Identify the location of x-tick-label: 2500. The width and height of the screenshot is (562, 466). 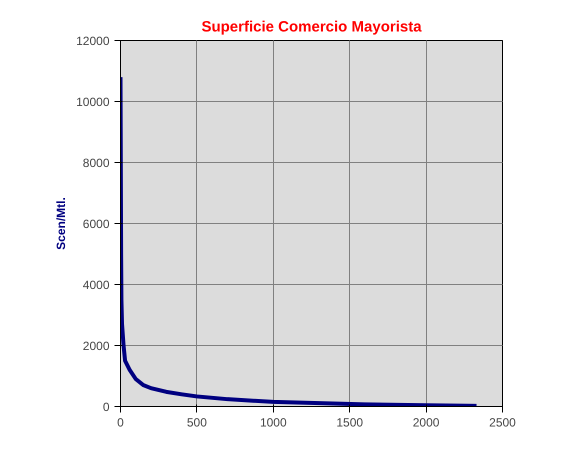
(502, 423).